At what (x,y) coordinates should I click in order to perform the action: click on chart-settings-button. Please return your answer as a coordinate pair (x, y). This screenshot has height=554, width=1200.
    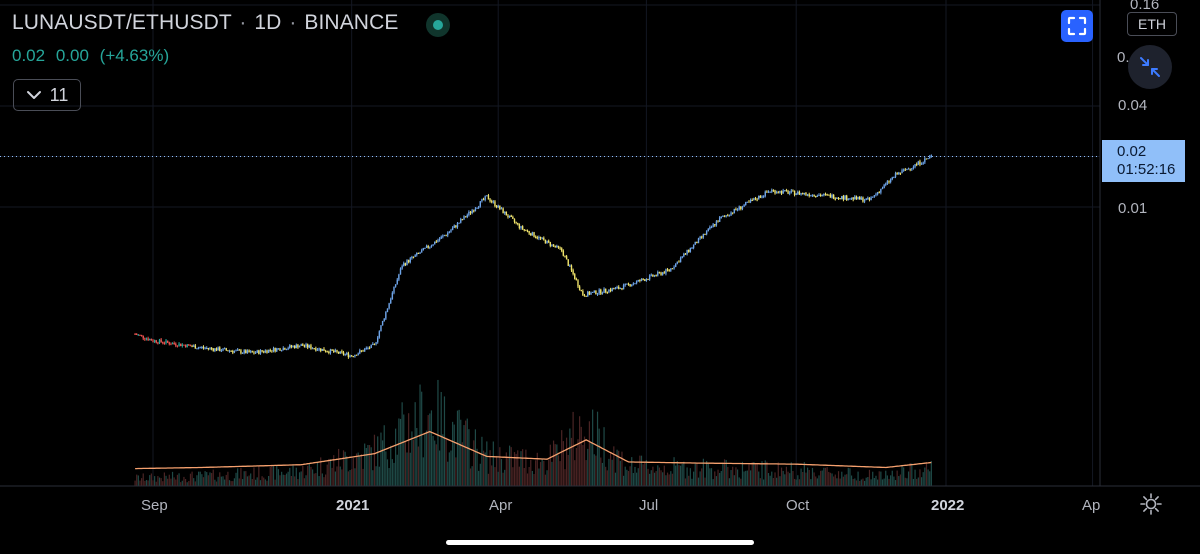
    Looking at the image, I should click on (1151, 504).